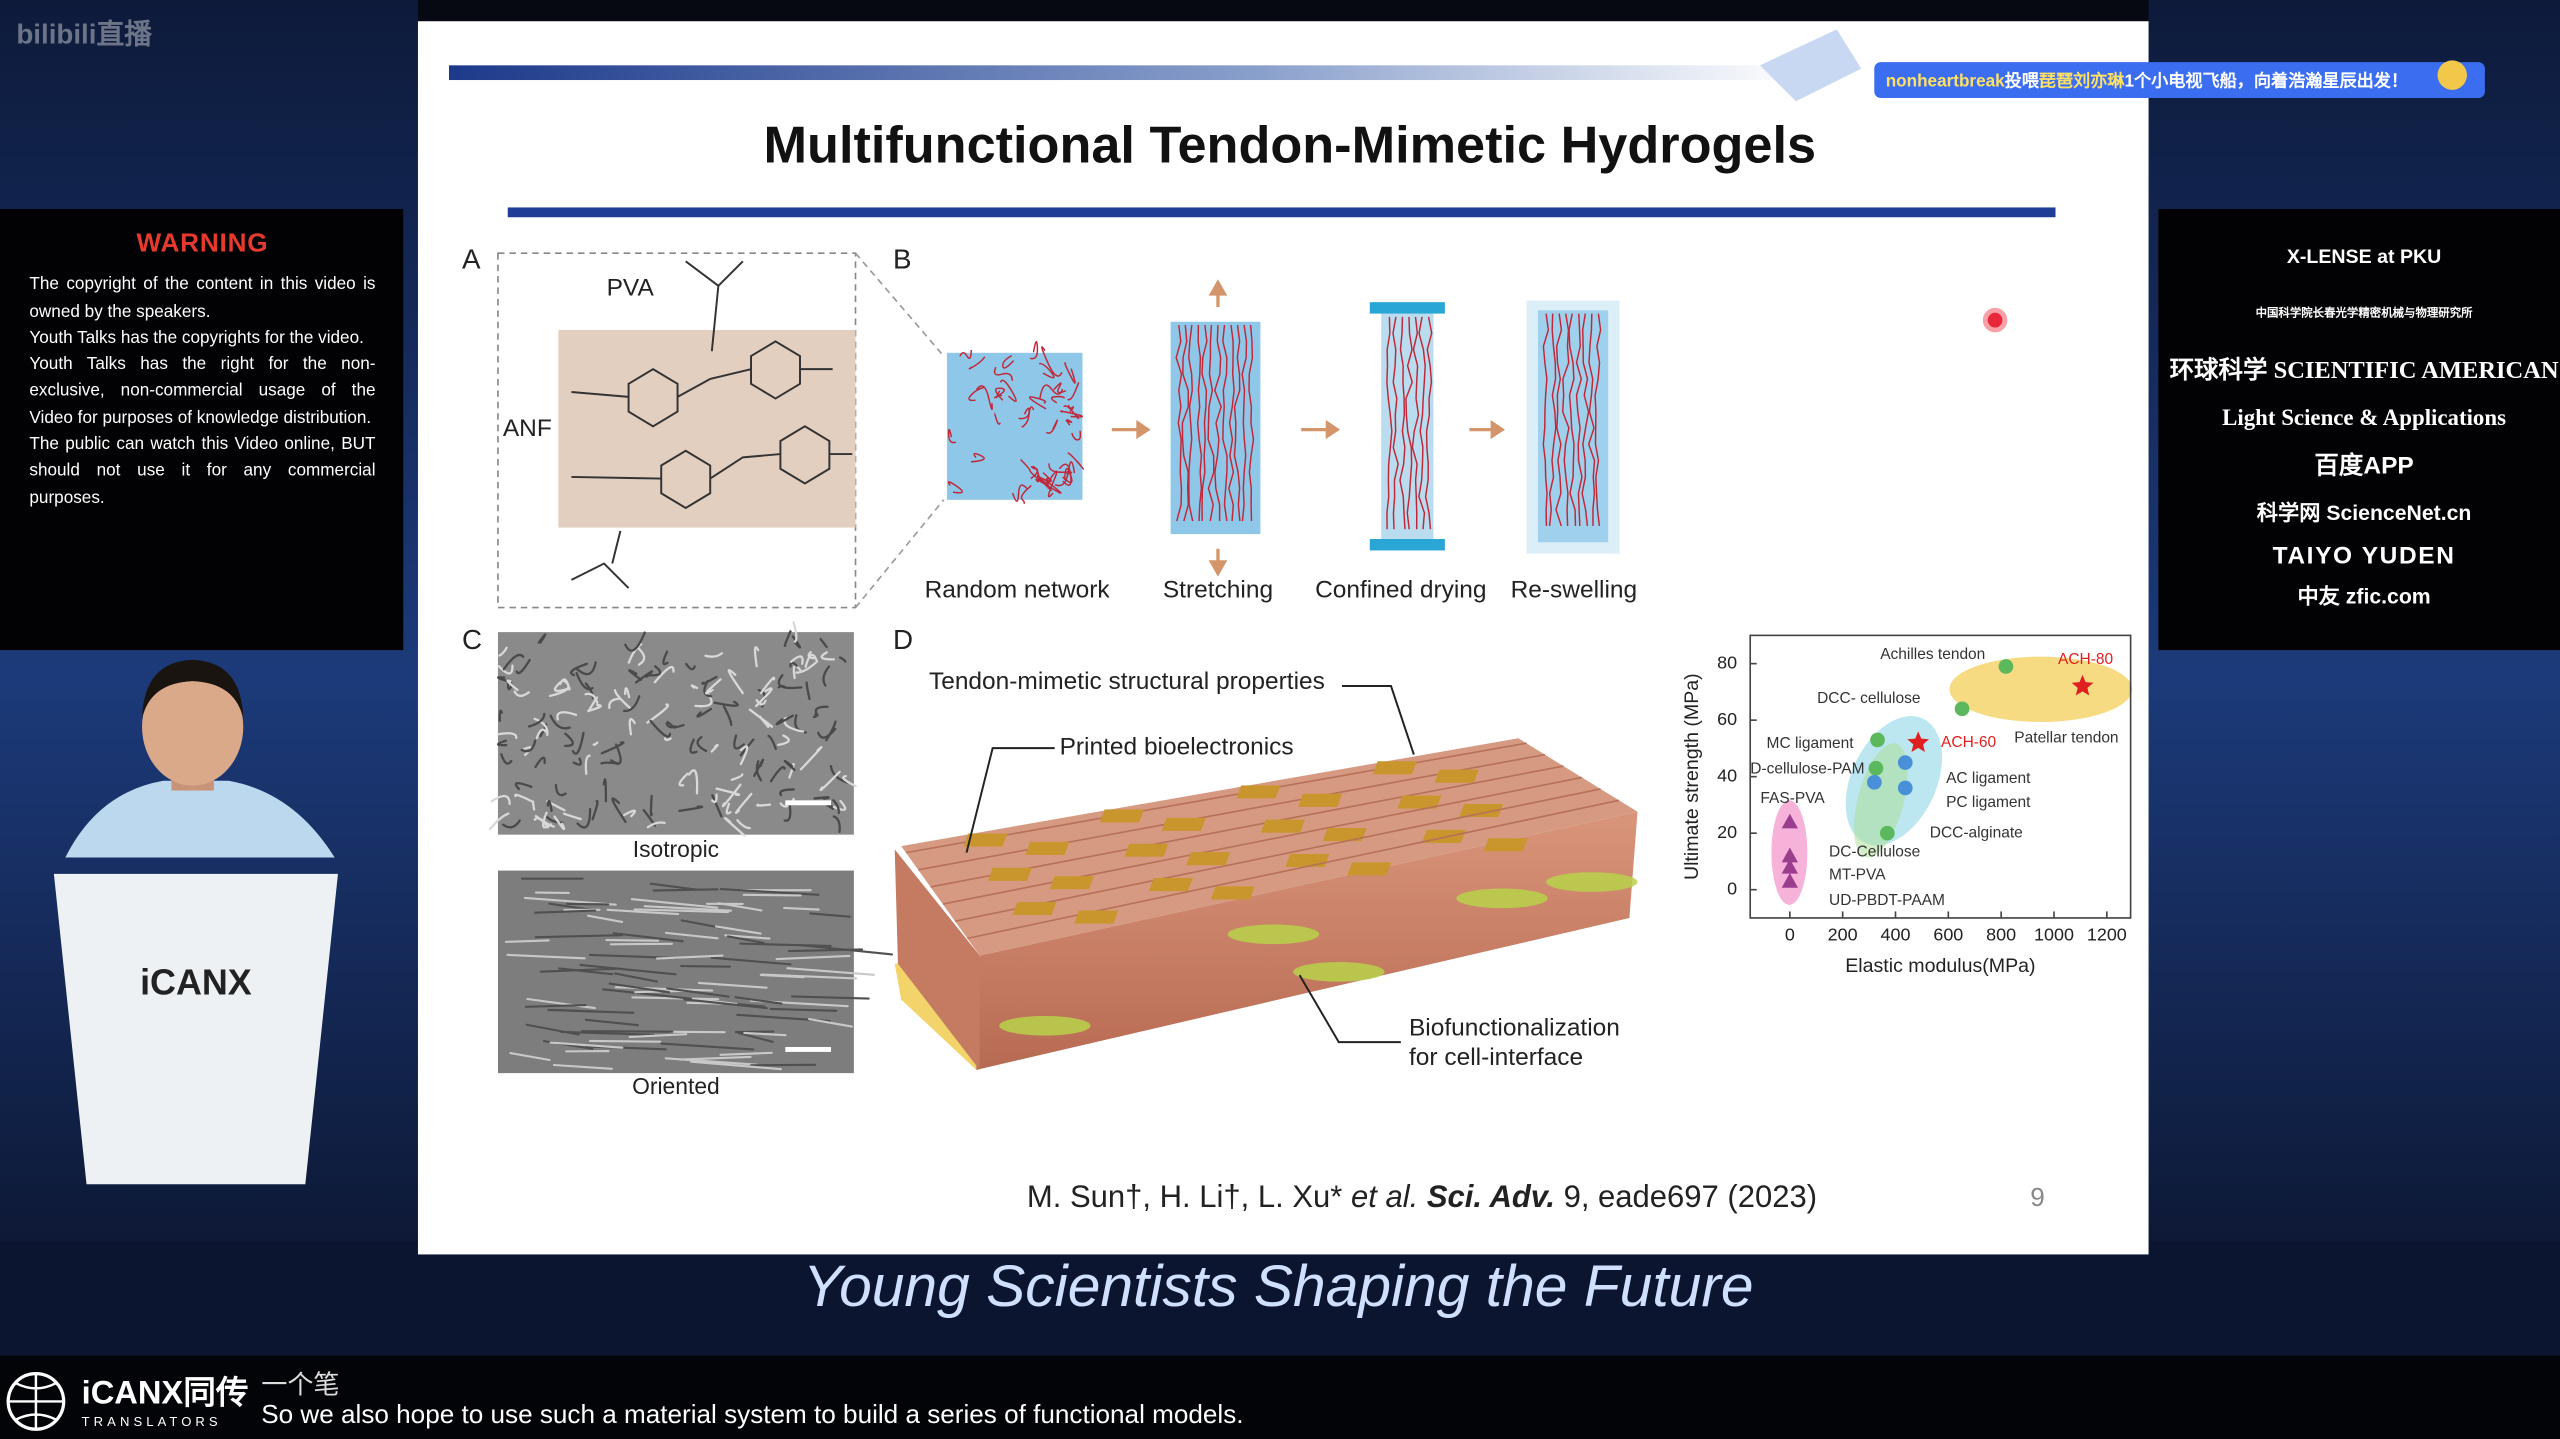 Image resolution: width=2560 pixels, height=1439 pixels. Describe the element at coordinates (1727, 662) in the screenshot. I see `y-tick-label: 80` at that location.